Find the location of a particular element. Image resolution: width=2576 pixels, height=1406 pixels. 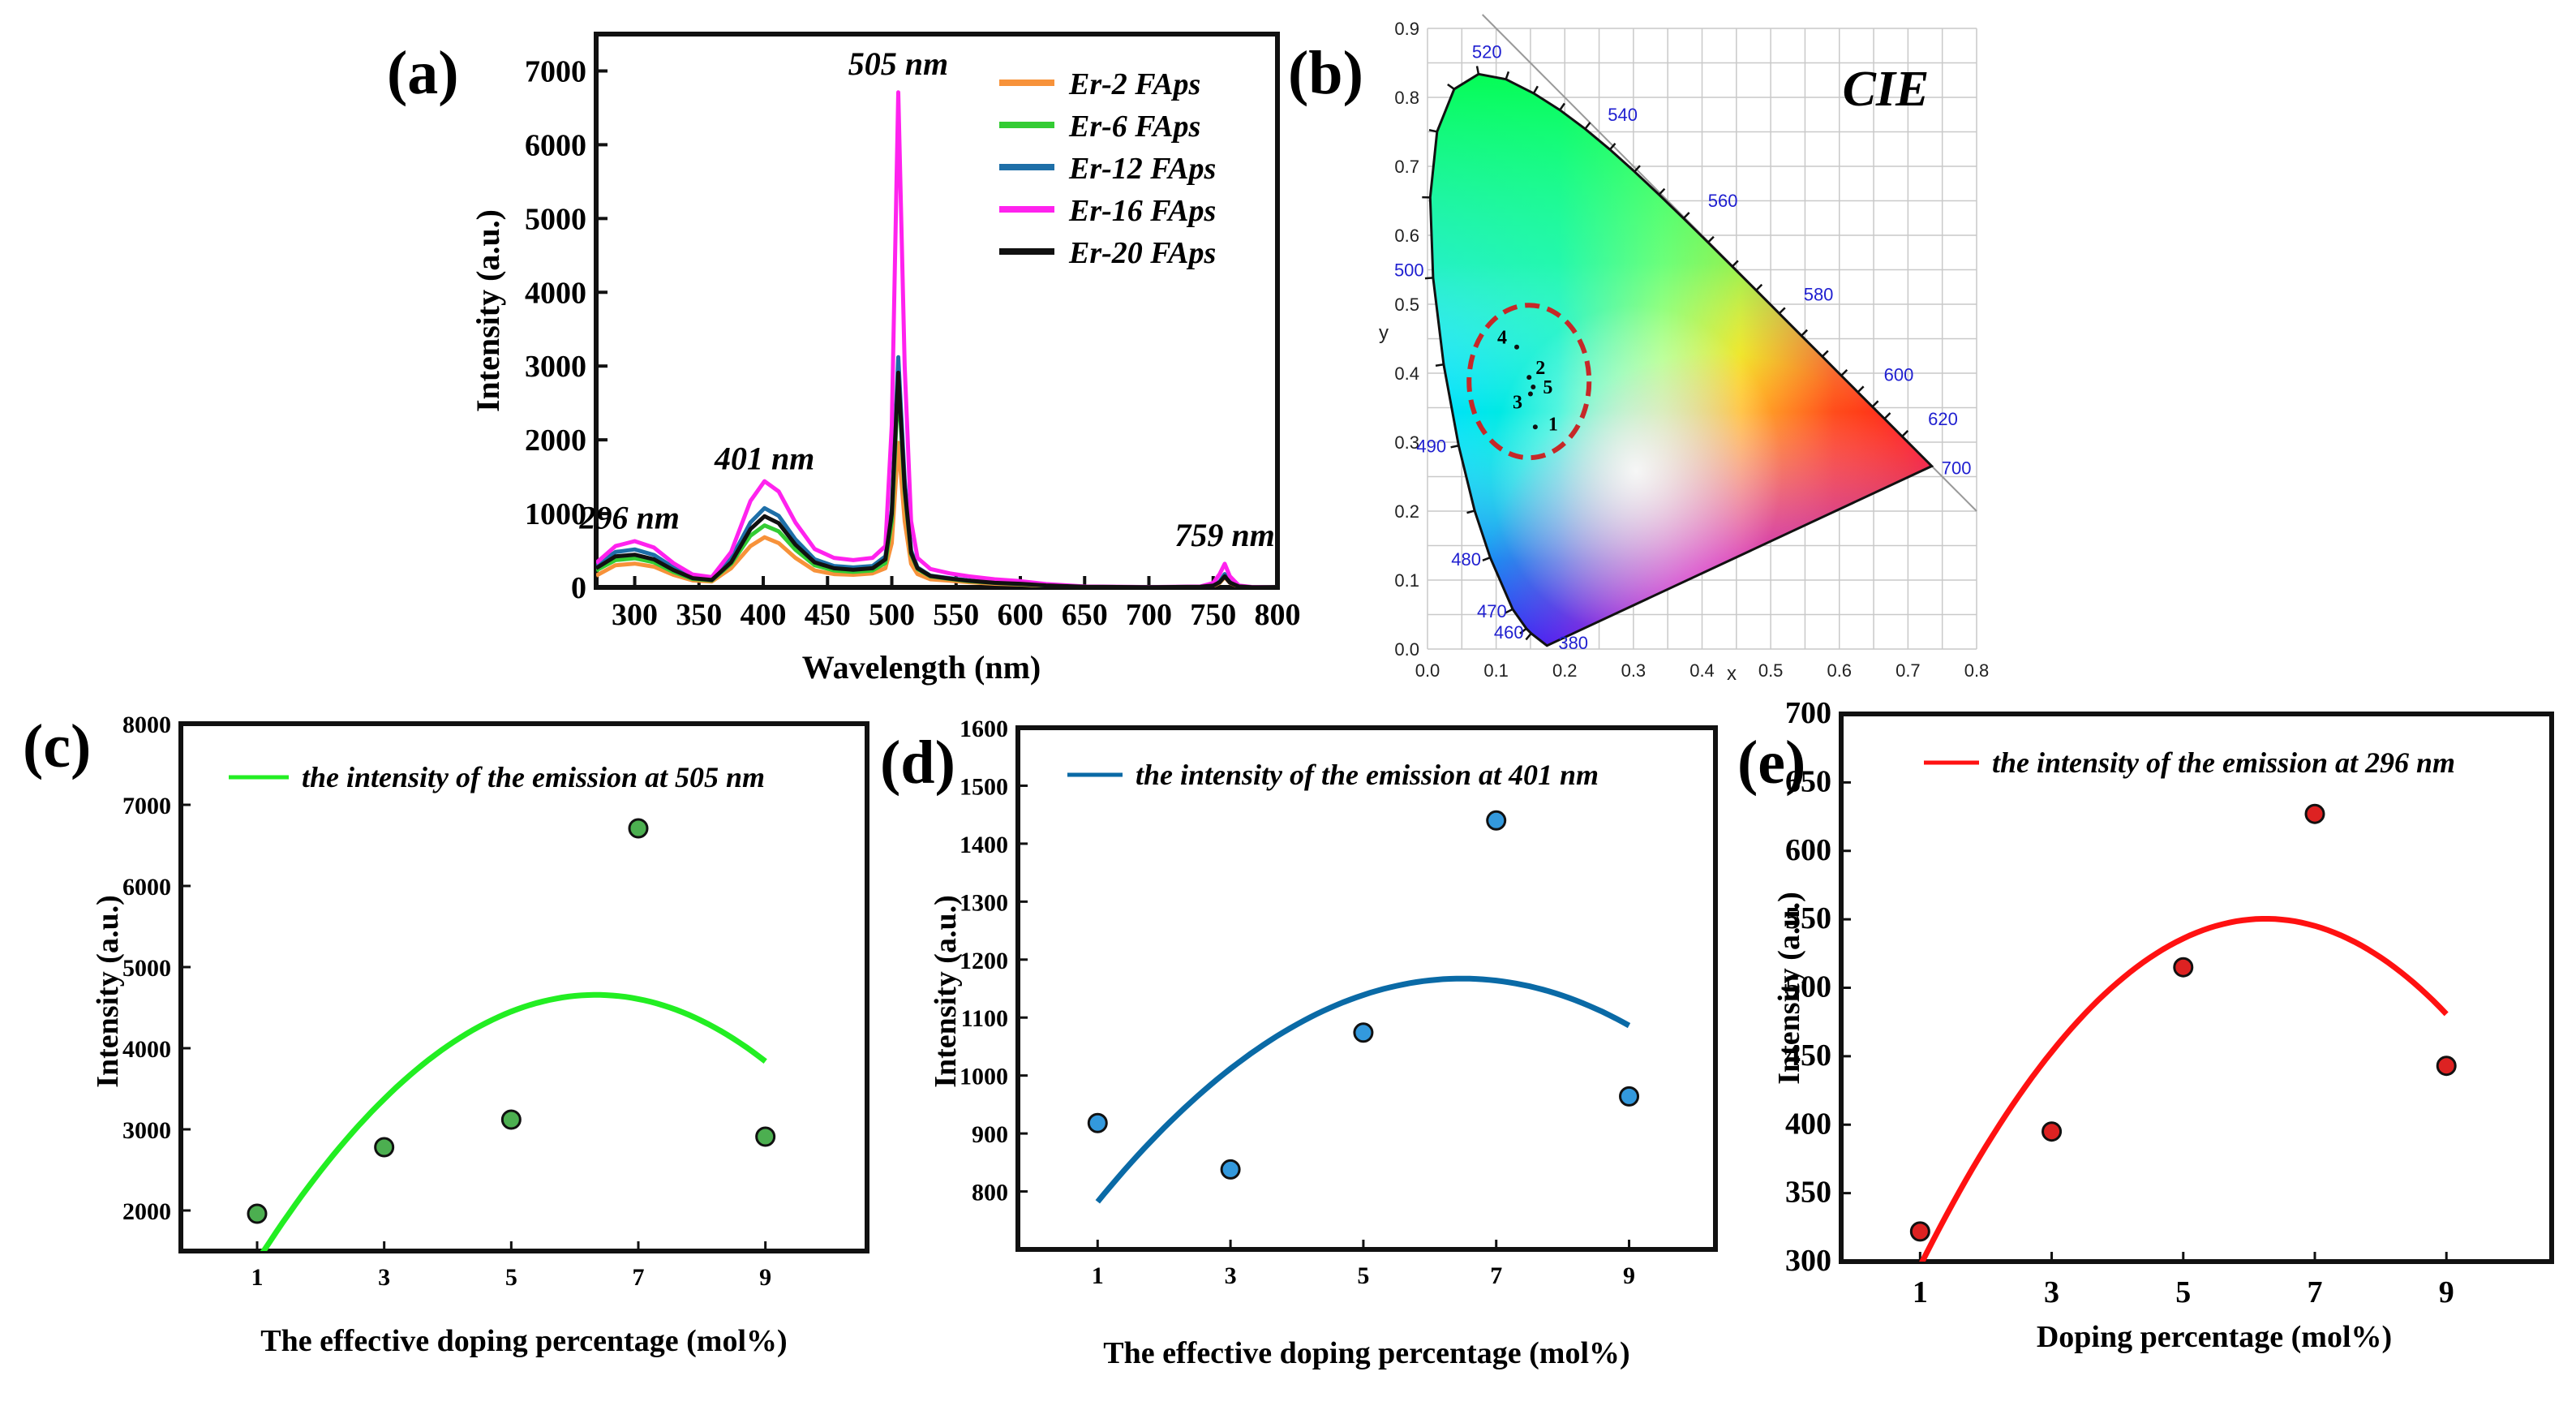

y-tick-label: 1400 is located at coordinates (984, 845).